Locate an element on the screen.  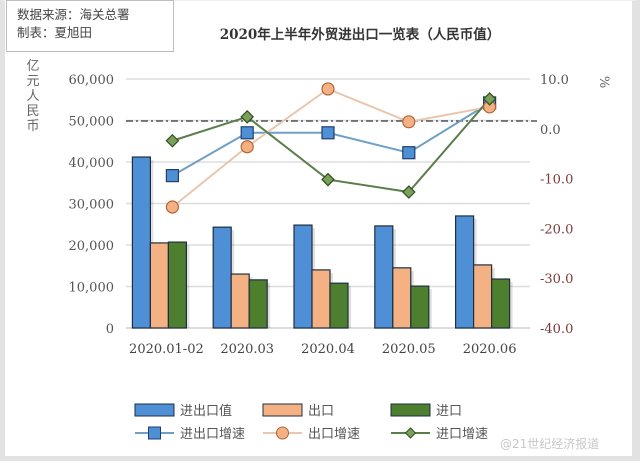
x-tick-label: 2020.01-02 is located at coordinates (166, 349).